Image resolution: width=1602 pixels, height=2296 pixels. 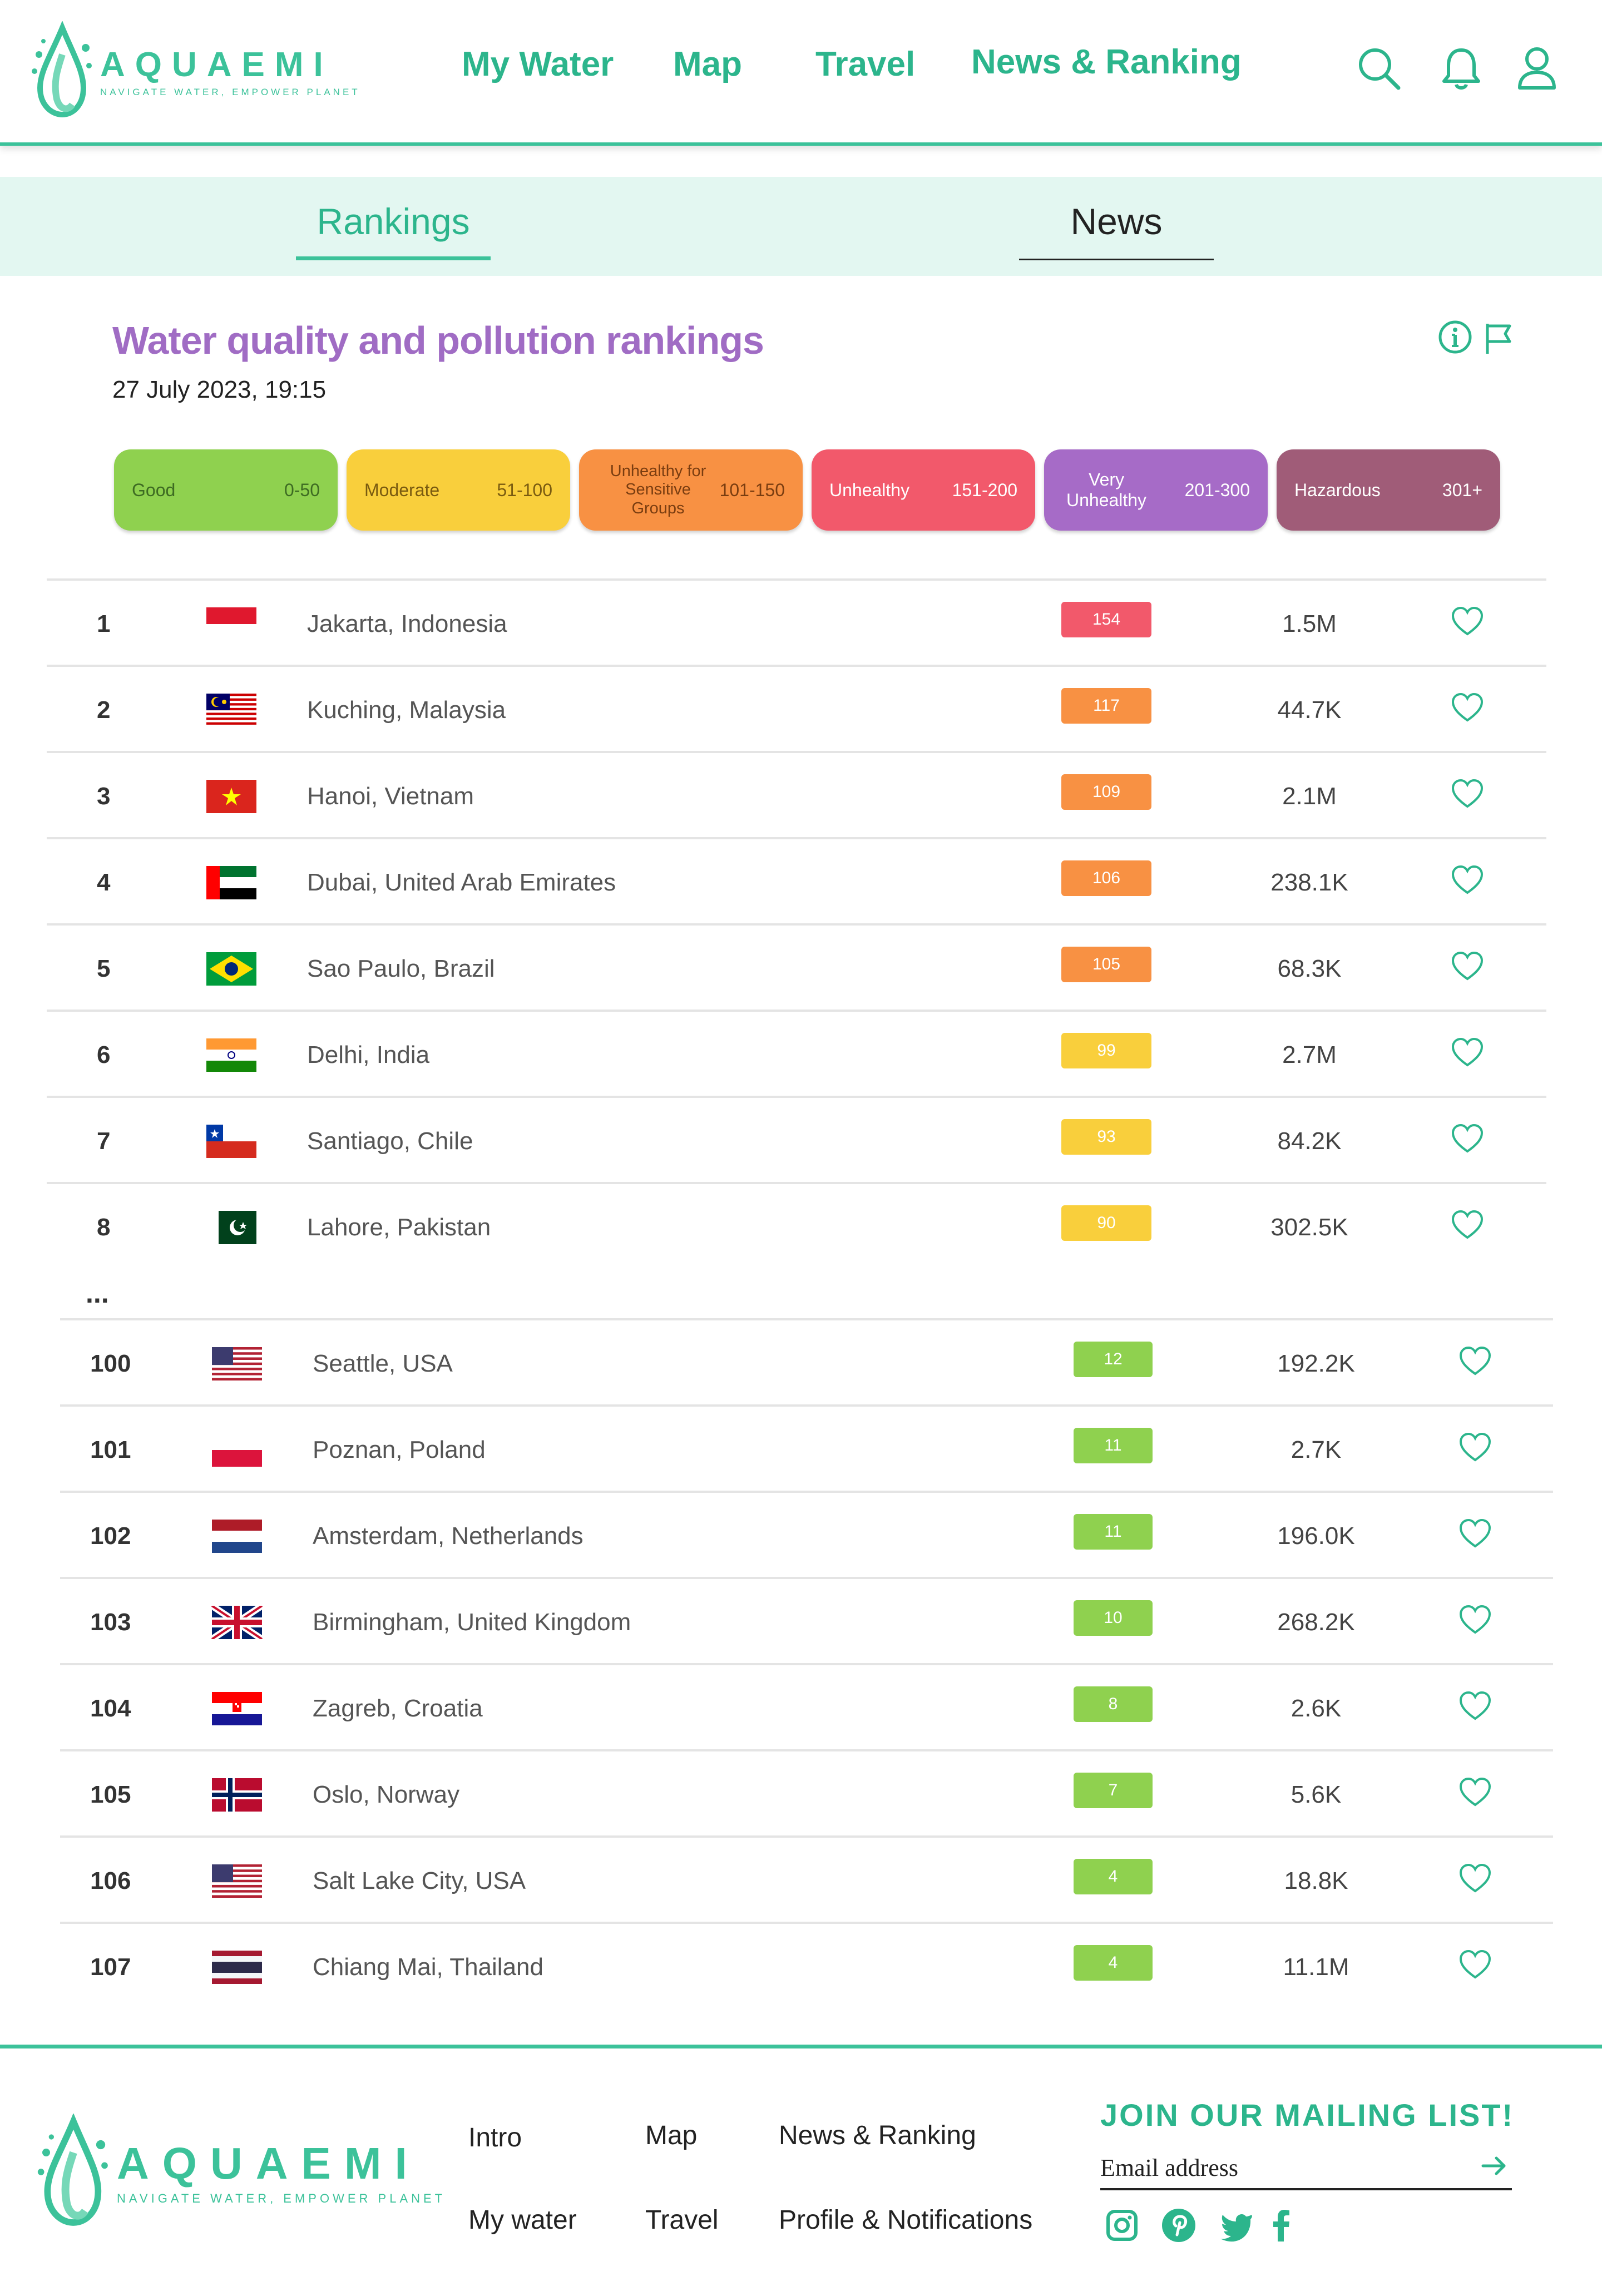 What do you see at coordinates (707, 64) in the screenshot?
I see `nav-map: Map` at bounding box center [707, 64].